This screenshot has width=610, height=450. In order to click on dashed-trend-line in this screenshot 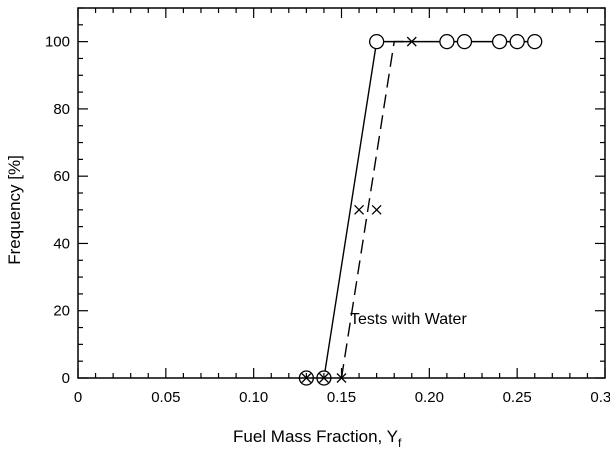, I will do `click(376, 209)`.